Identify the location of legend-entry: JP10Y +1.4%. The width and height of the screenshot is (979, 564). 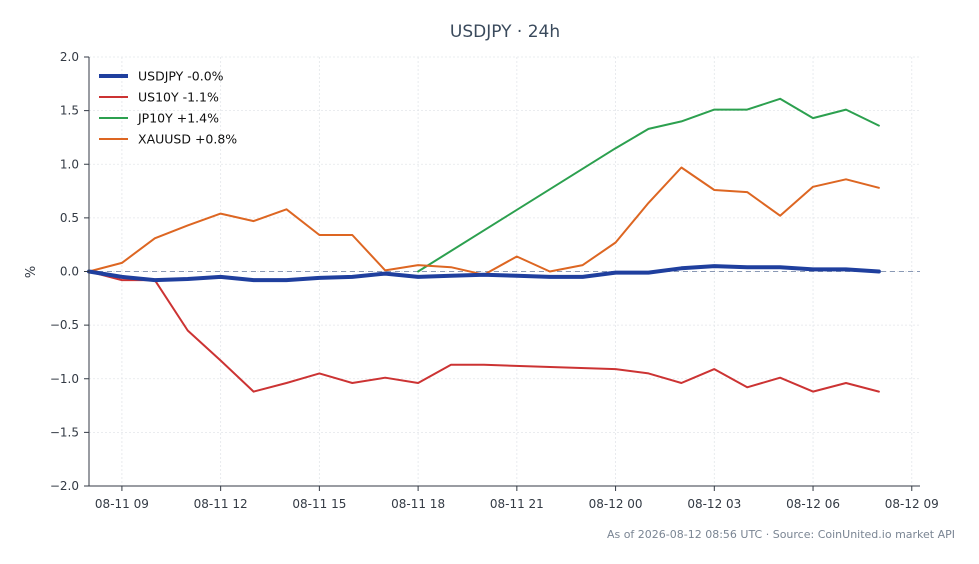
(178, 118).